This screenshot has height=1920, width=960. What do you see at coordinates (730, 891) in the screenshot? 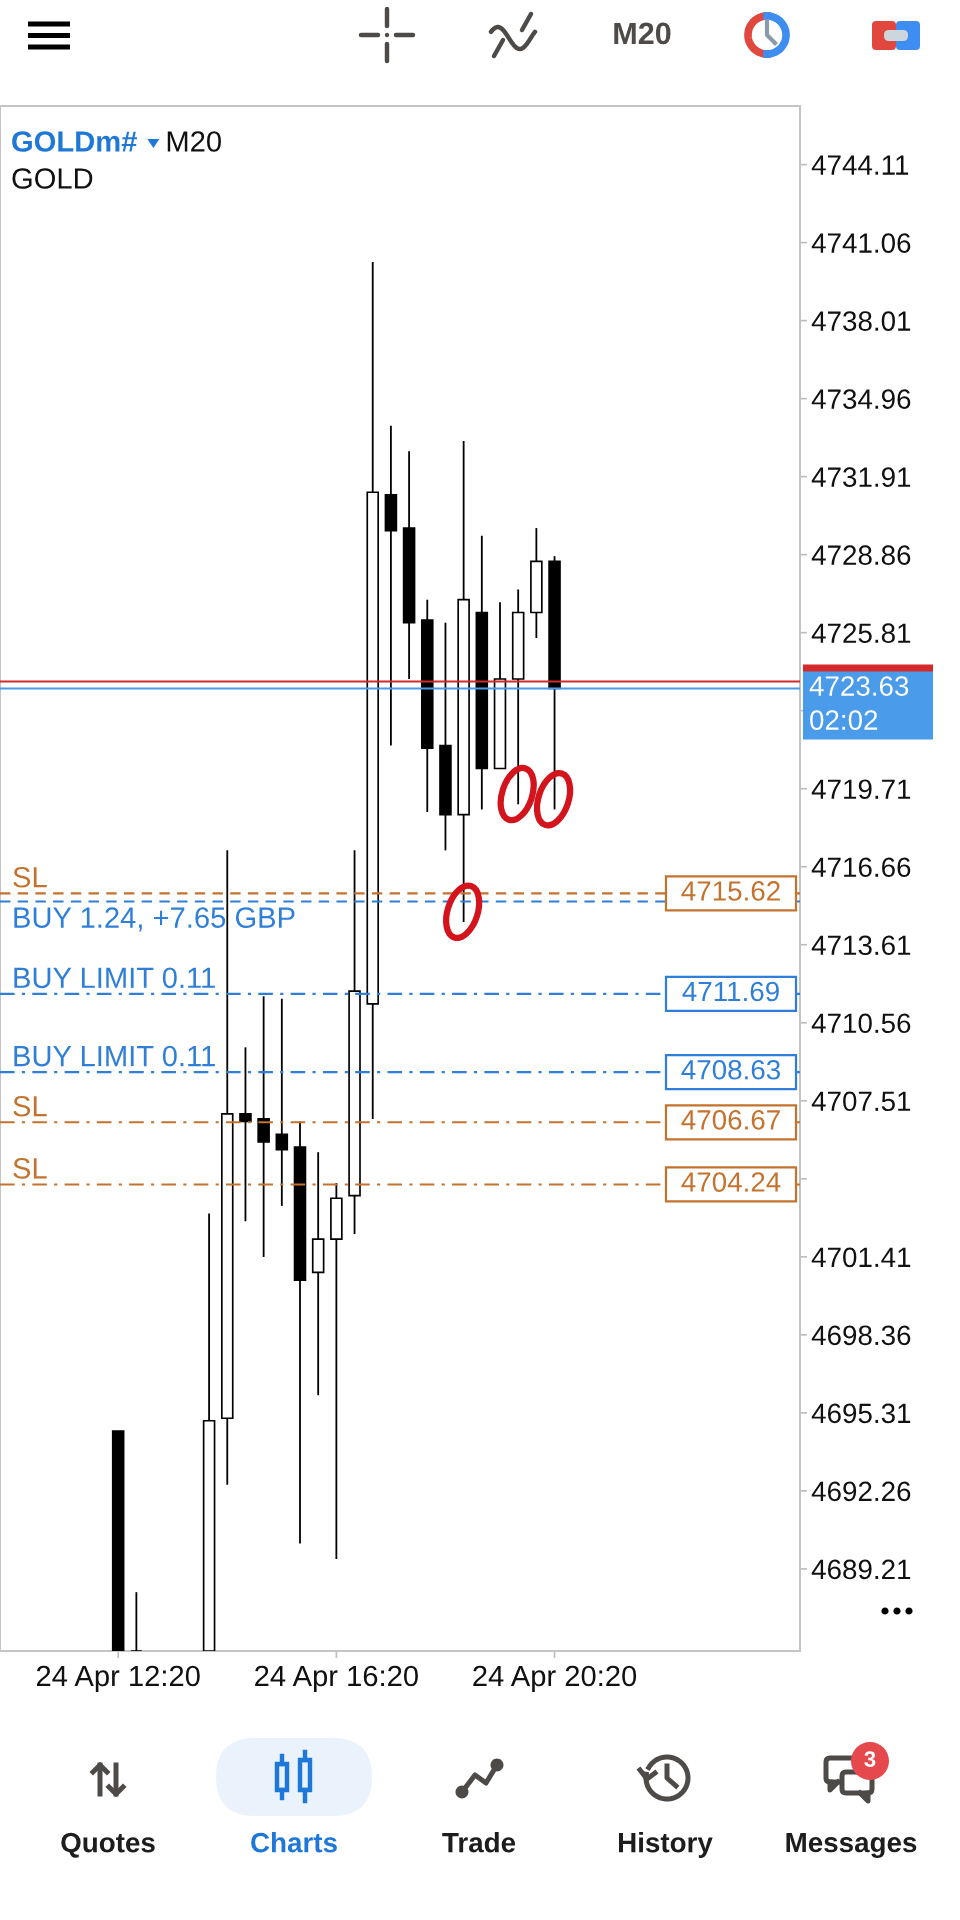
I see `annotation: 4715.62` at bounding box center [730, 891].